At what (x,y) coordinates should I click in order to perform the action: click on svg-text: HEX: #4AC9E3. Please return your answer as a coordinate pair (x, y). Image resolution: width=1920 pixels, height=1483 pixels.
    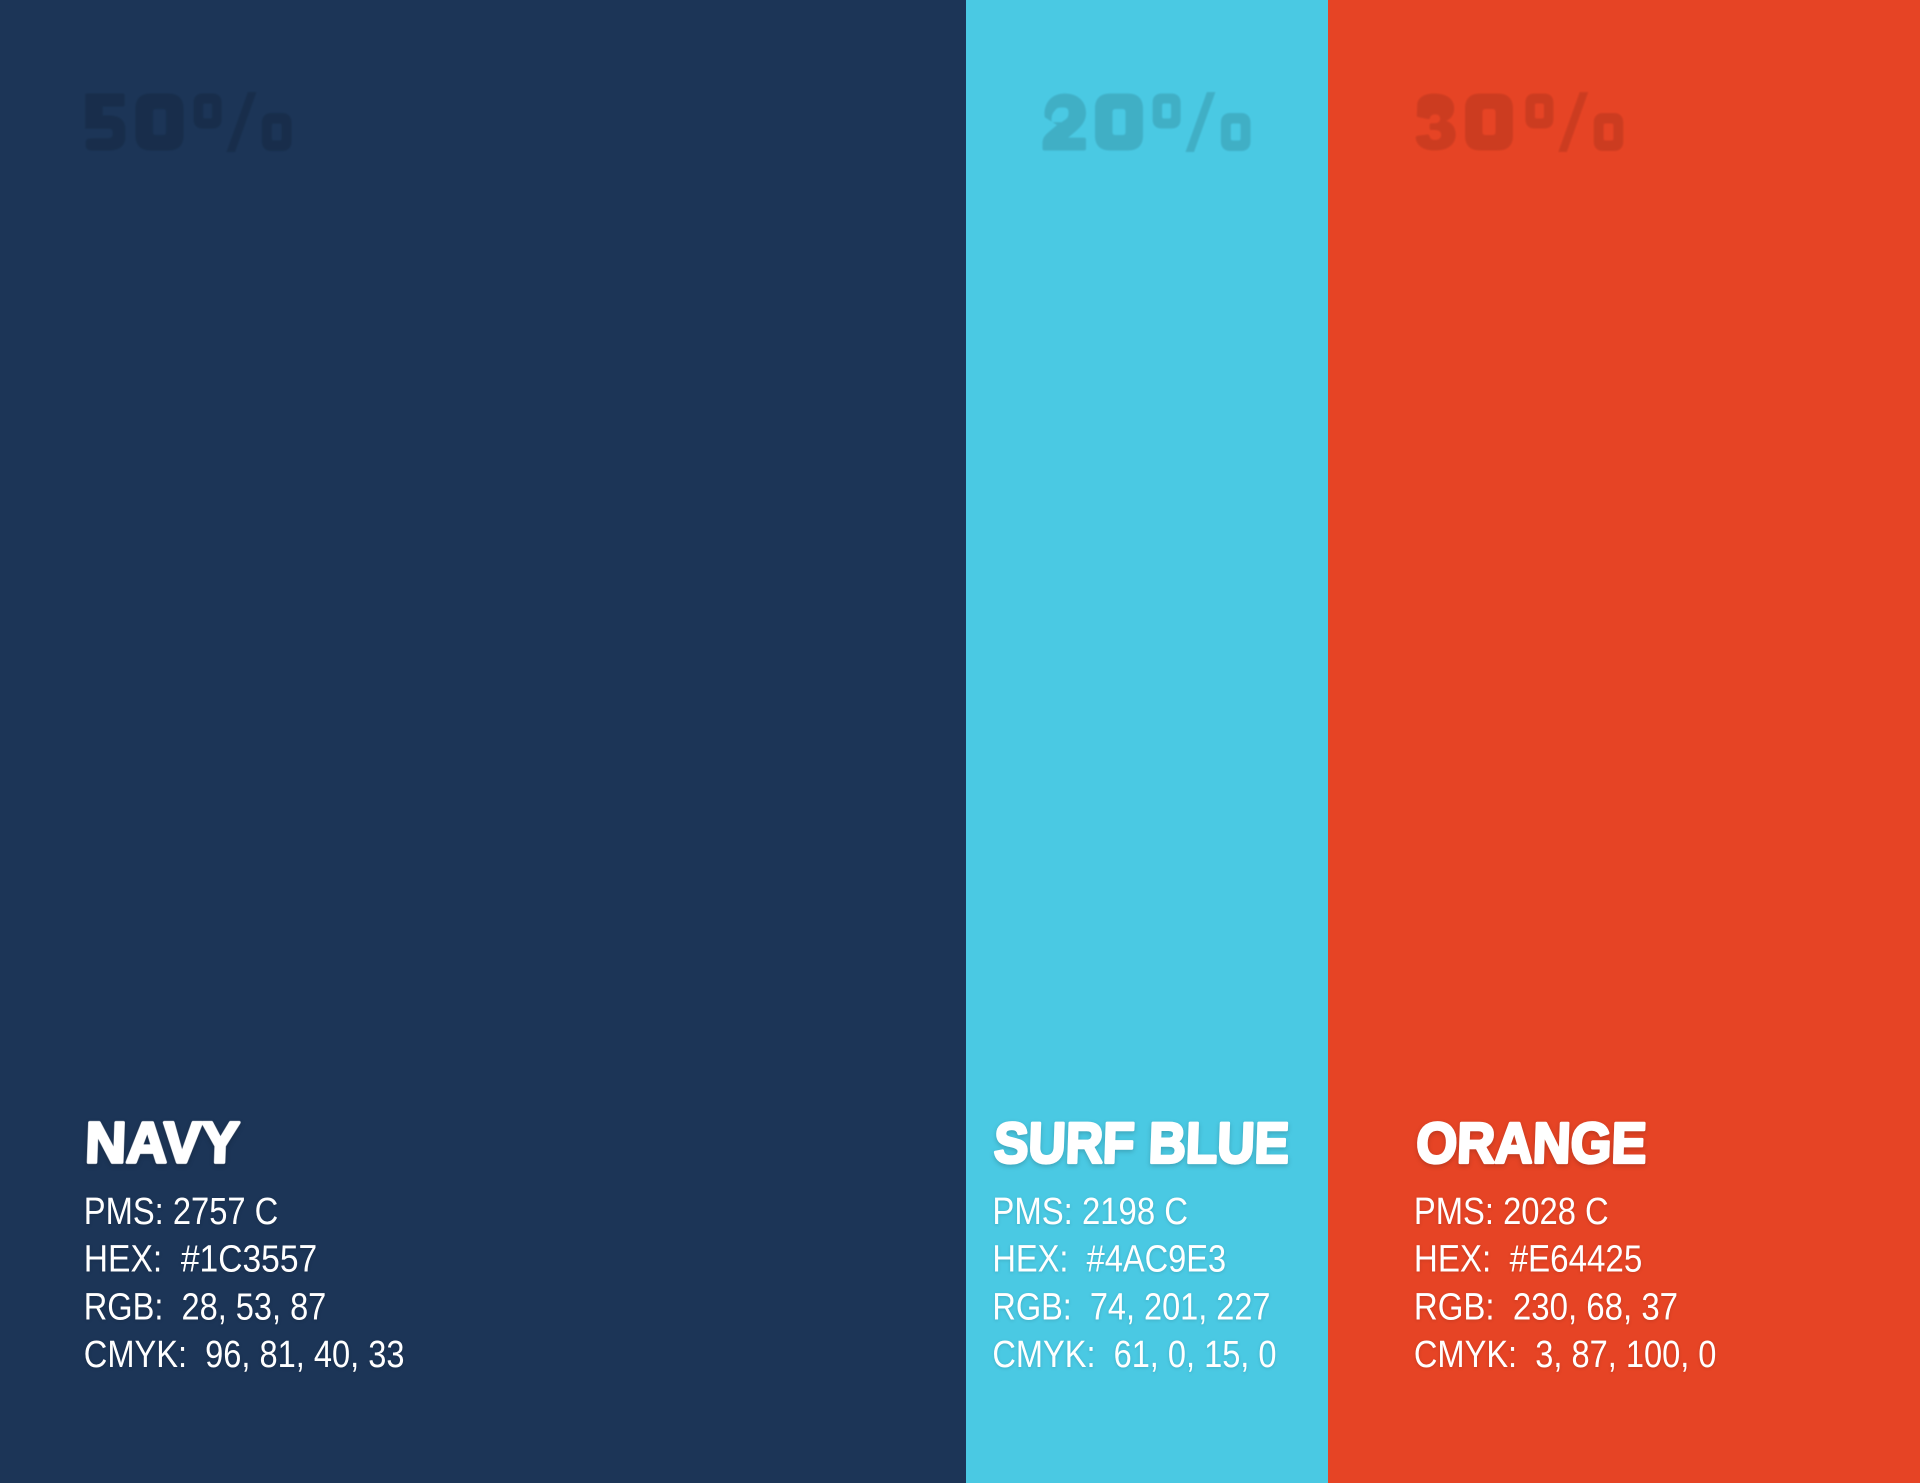
    Looking at the image, I should click on (1109, 1258).